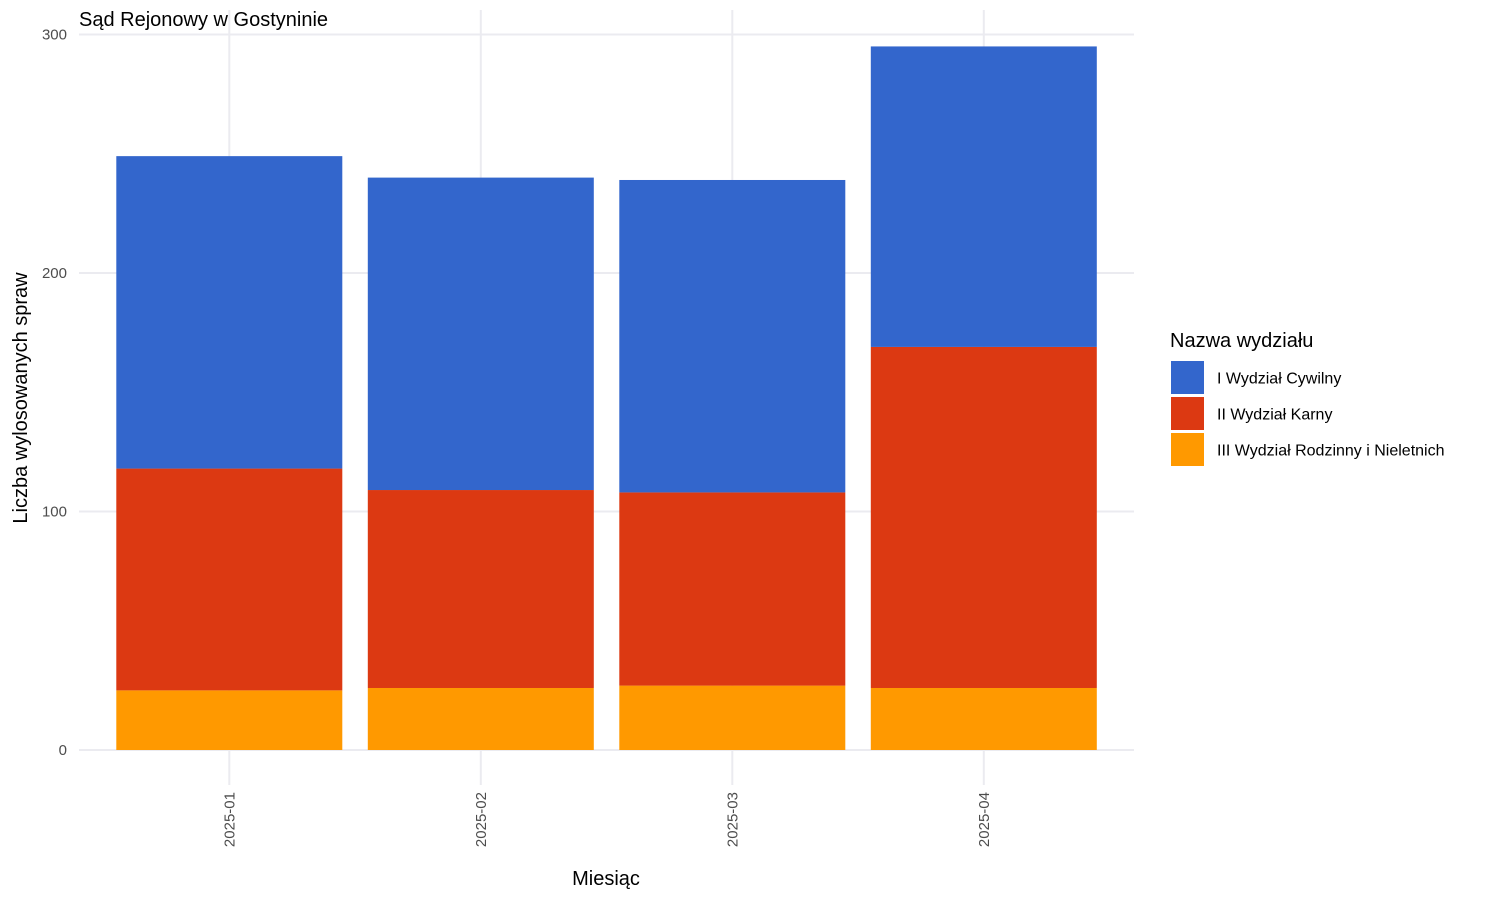 This screenshot has height=900, width=1500. What do you see at coordinates (481, 819) in the screenshot?
I see `x-tick-label: 2025-02` at bounding box center [481, 819].